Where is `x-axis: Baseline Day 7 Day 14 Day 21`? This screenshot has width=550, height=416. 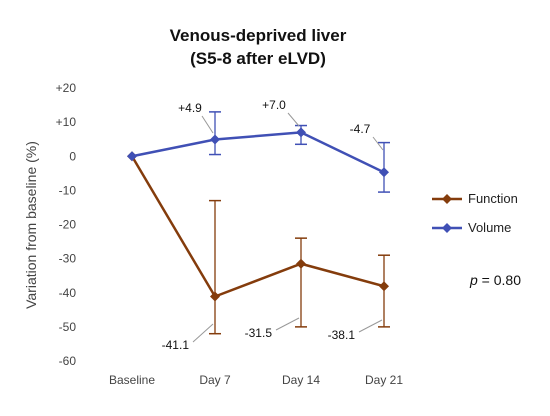 x-axis: Baseline Day 7 Day 14 Day 21 is located at coordinates (256, 380).